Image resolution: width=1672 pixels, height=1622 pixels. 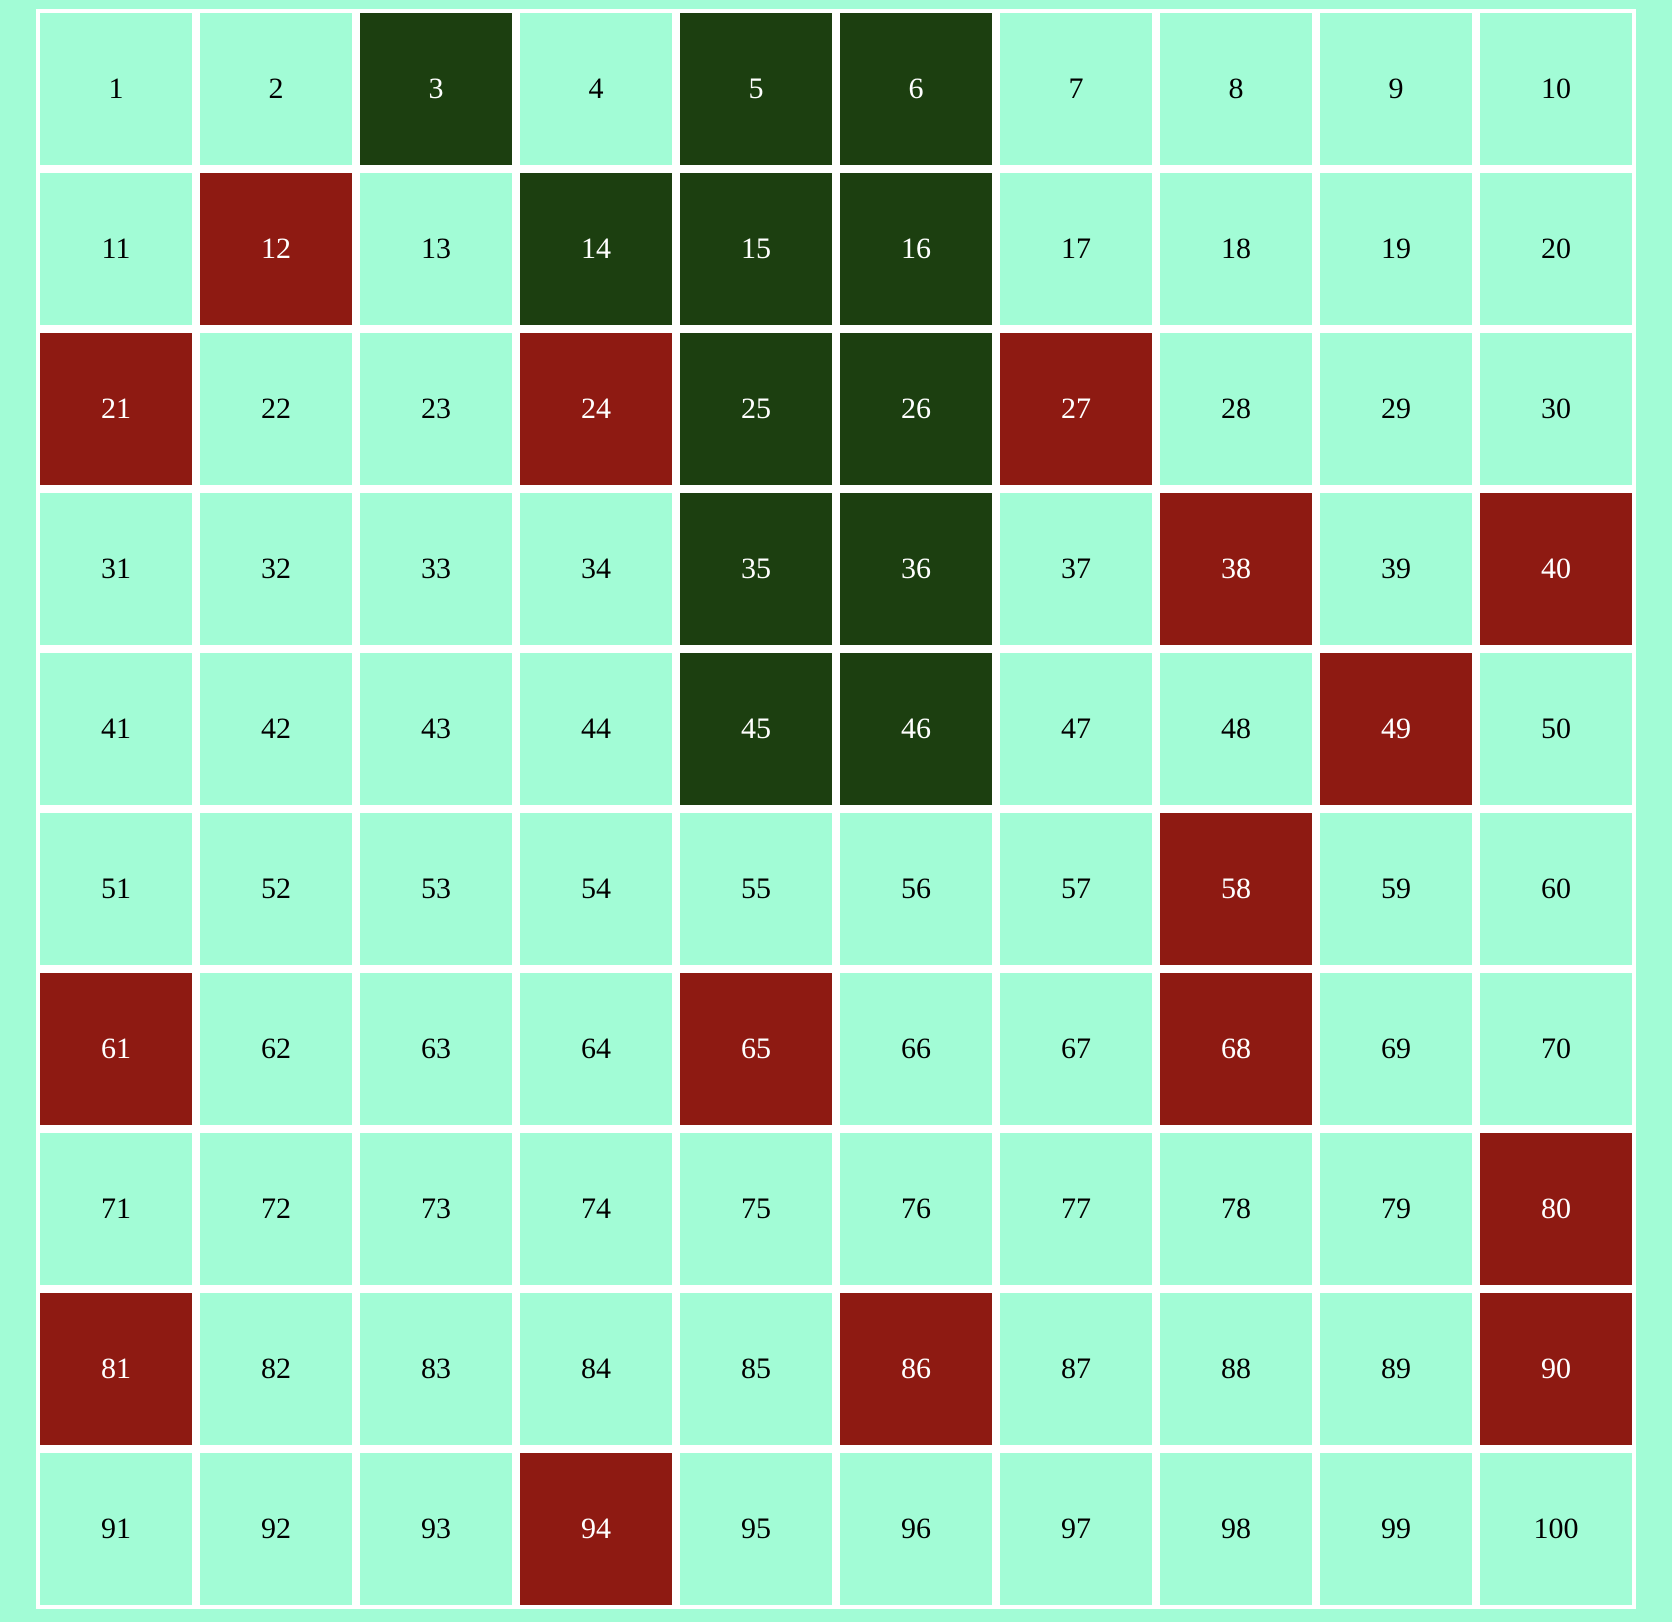 What do you see at coordinates (1556, 569) in the screenshot?
I see `board-cell-40-food: 40` at bounding box center [1556, 569].